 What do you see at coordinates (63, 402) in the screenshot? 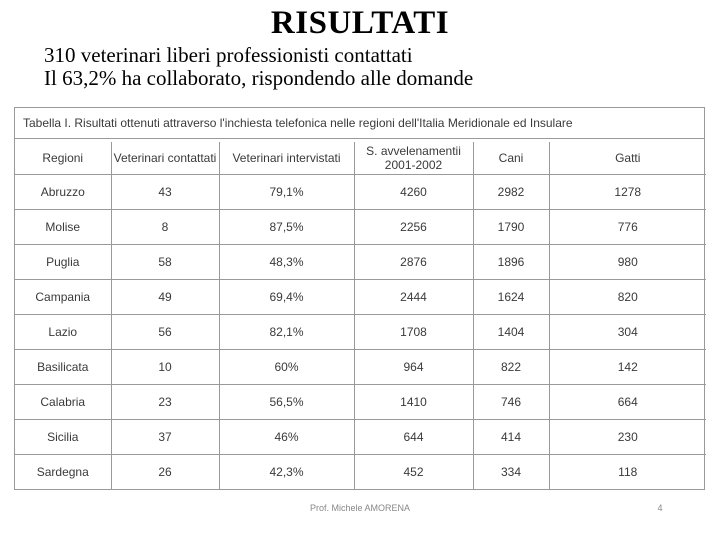
I see `table-cell: Calabria` at bounding box center [63, 402].